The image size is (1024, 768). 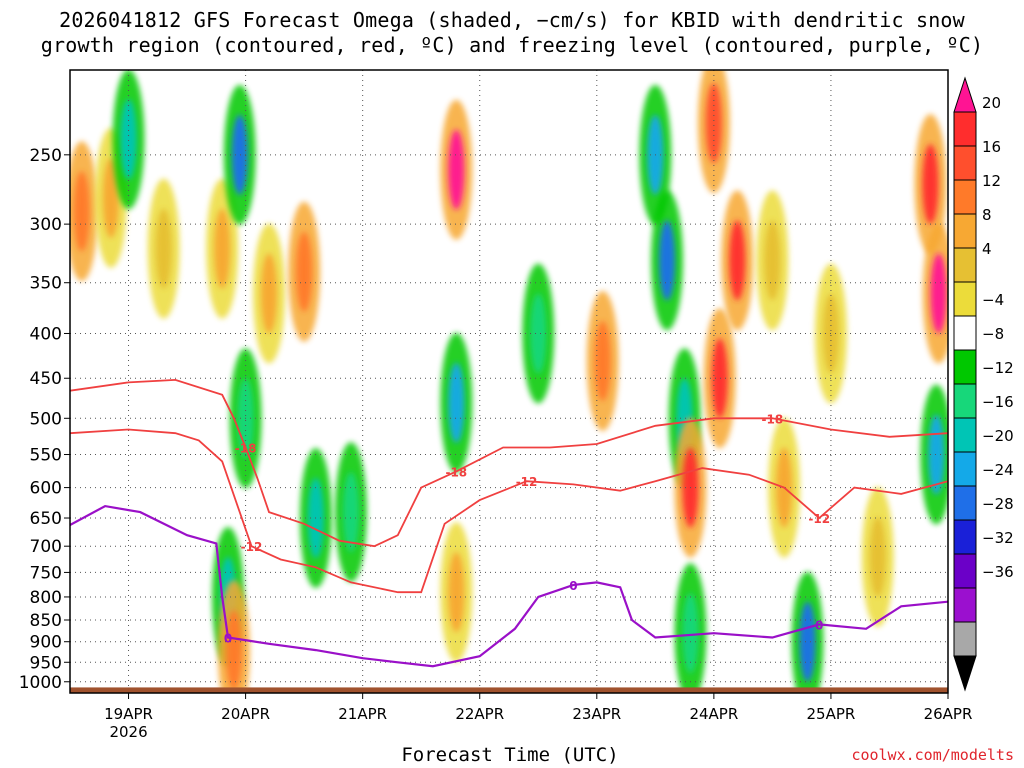 What do you see at coordinates (362, 714) in the screenshot?
I see `x-tick-label: 21APR` at bounding box center [362, 714].